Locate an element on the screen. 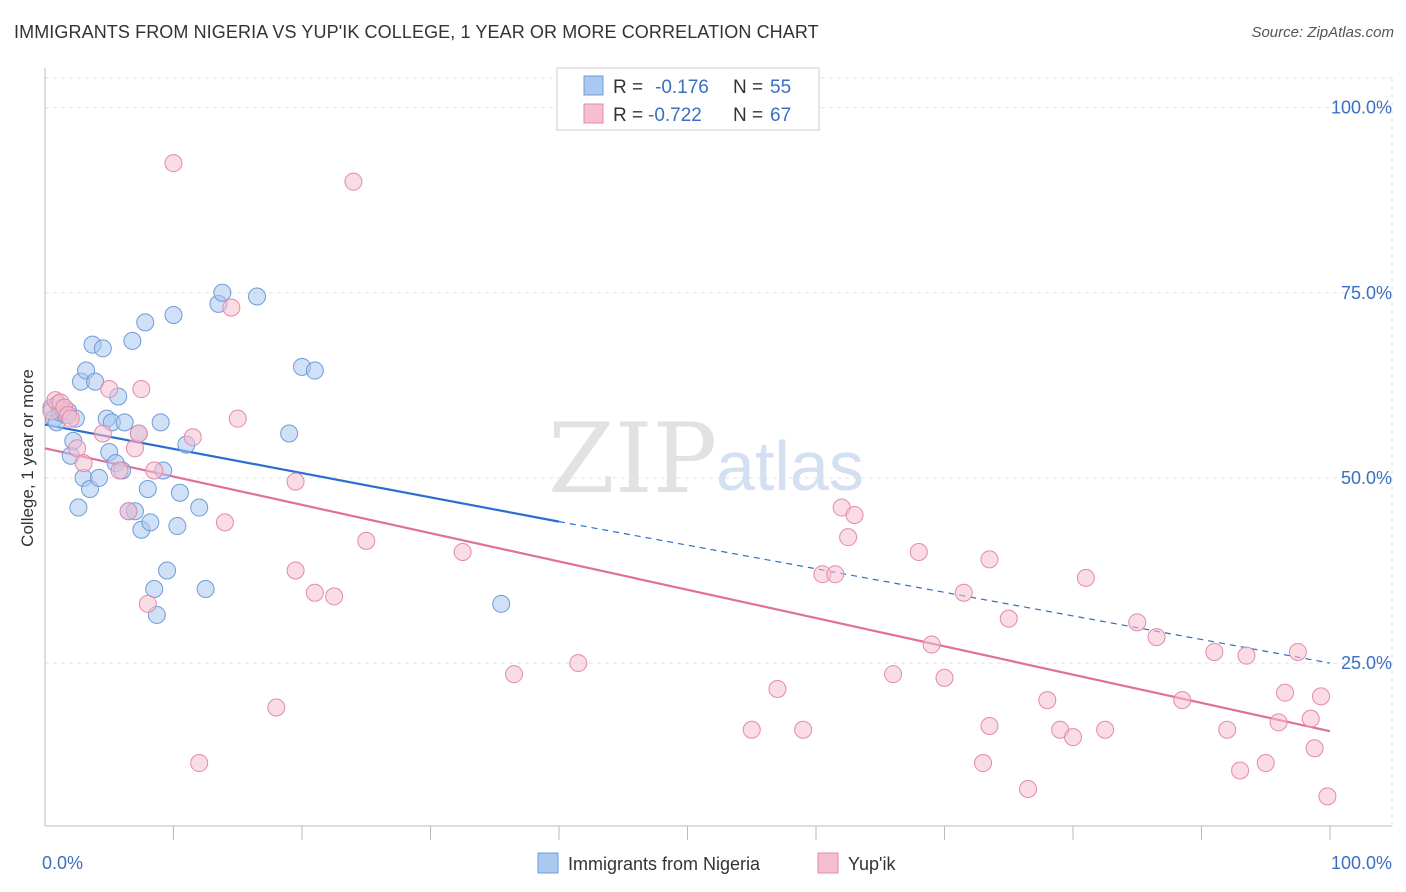 Image resolution: width=1406 pixels, height=892 pixels. series-legend: Immigrants from Nigeria Yup'ik is located at coordinates (716, 863).